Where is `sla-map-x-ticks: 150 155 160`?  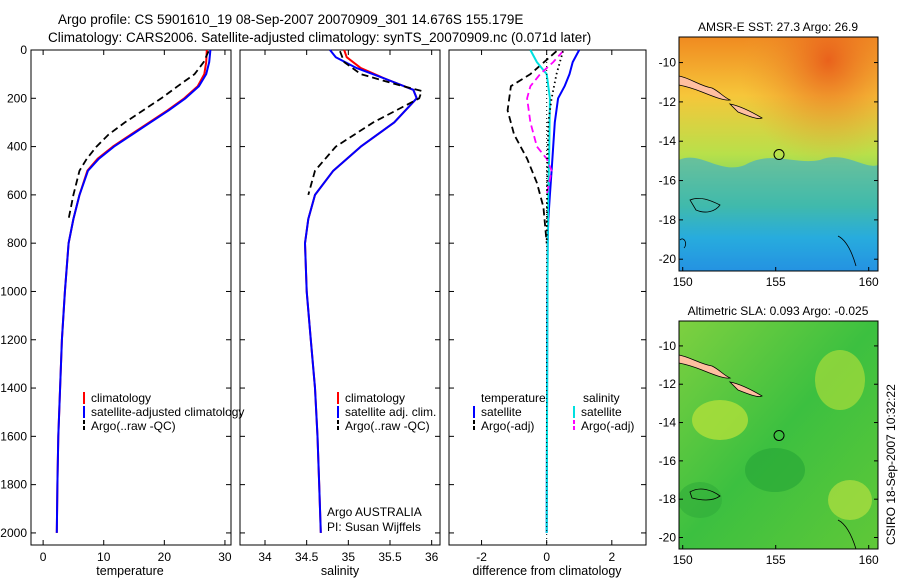
sla-map-x-ticks: 150 155 160 is located at coordinates (776, 556).